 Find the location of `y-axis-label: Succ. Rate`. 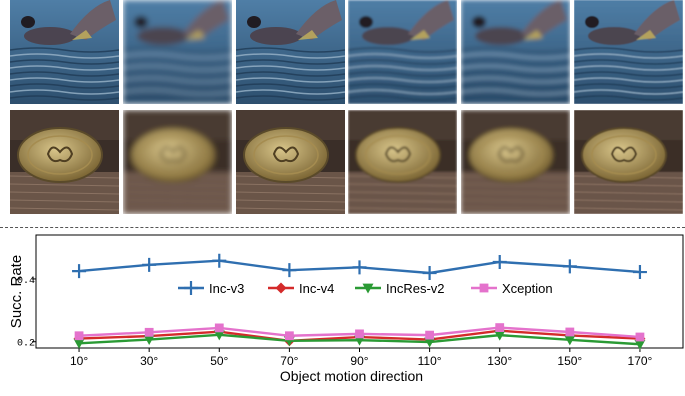

y-axis-label: Succ. Rate is located at coordinates (16, 291).